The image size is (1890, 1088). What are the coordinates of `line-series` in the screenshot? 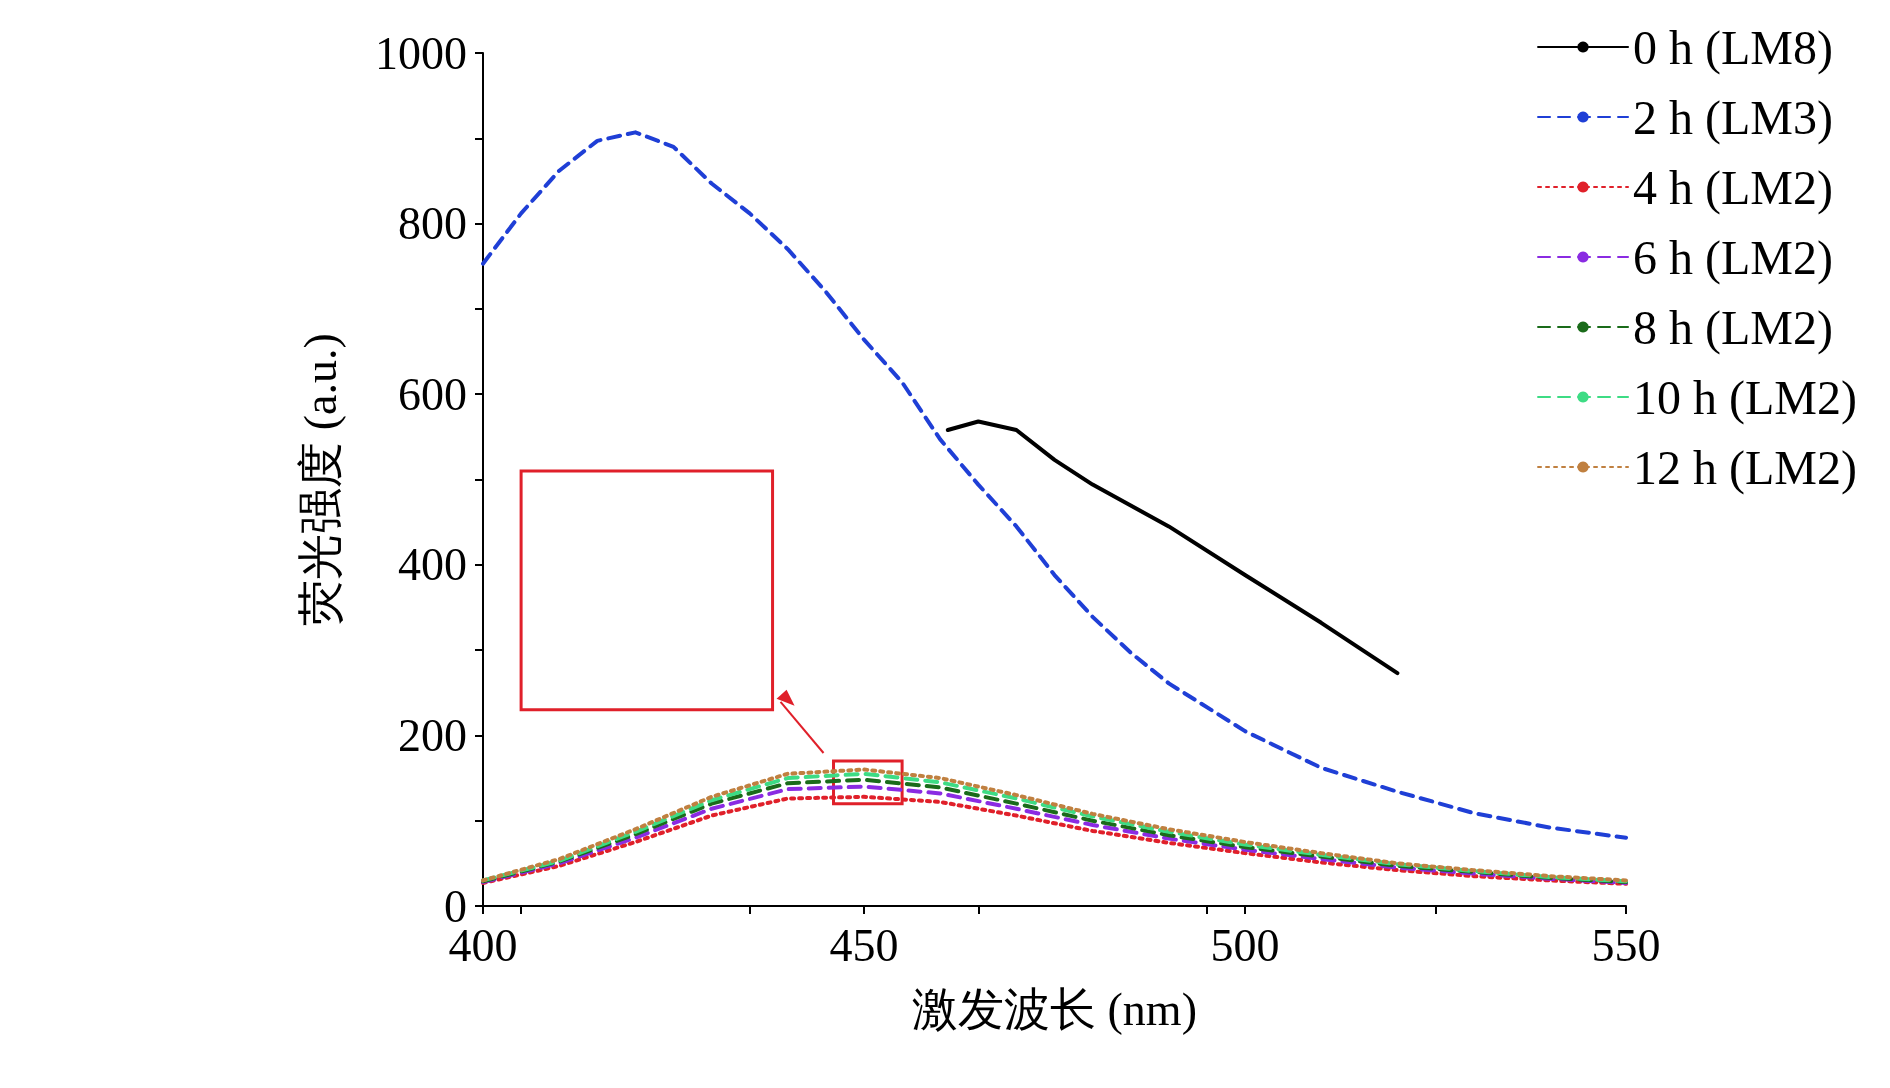 It's located at (1172, 547).